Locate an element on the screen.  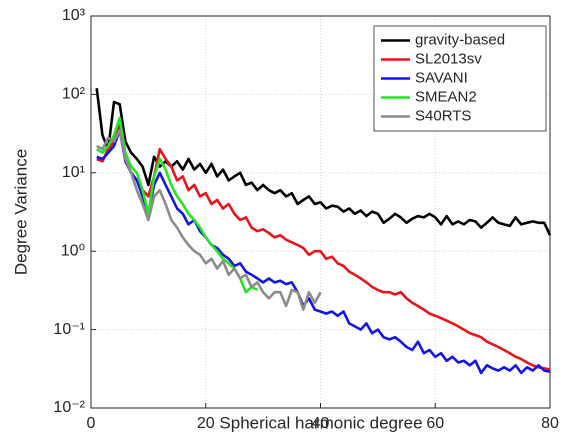
legend-label: SL2013sv is located at coordinates (448, 58).